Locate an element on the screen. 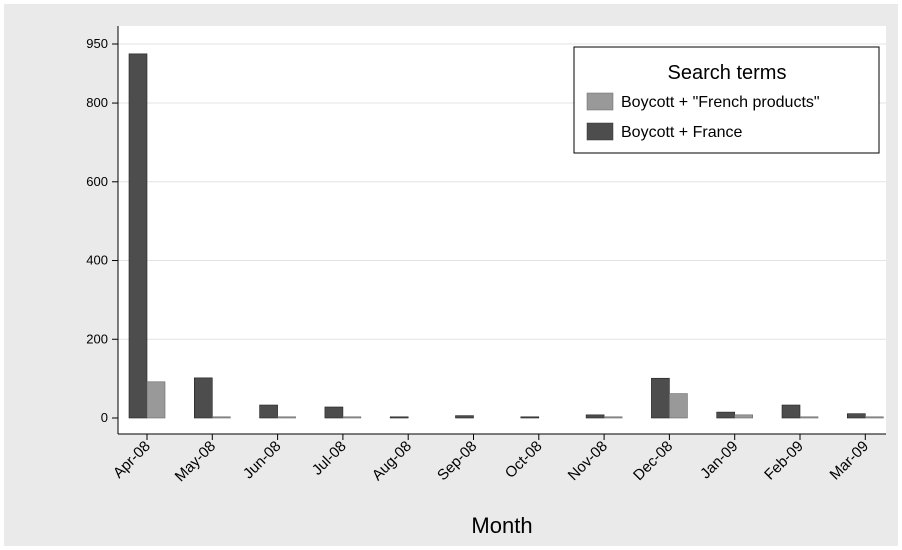  x-tick-label: Jul-08 is located at coordinates (329, 458).